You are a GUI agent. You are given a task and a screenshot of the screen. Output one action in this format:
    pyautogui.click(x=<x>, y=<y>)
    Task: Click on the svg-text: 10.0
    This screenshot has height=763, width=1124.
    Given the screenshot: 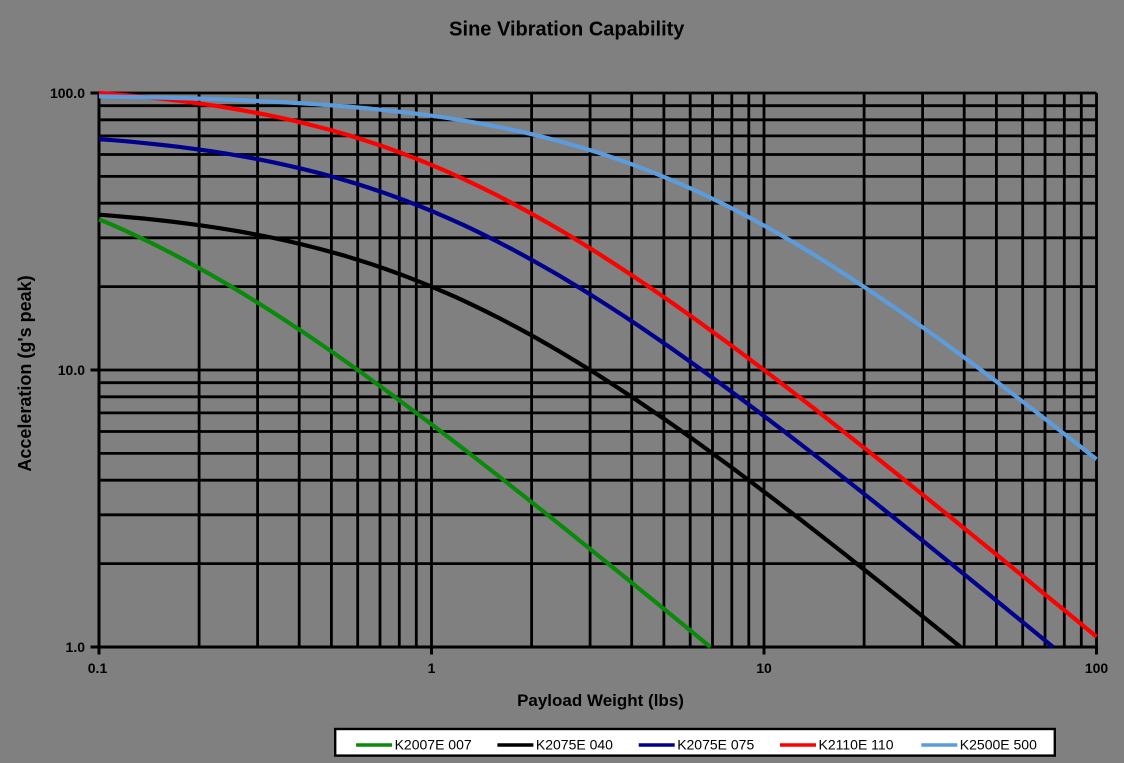 What is the action you would take?
    pyautogui.click(x=71, y=370)
    